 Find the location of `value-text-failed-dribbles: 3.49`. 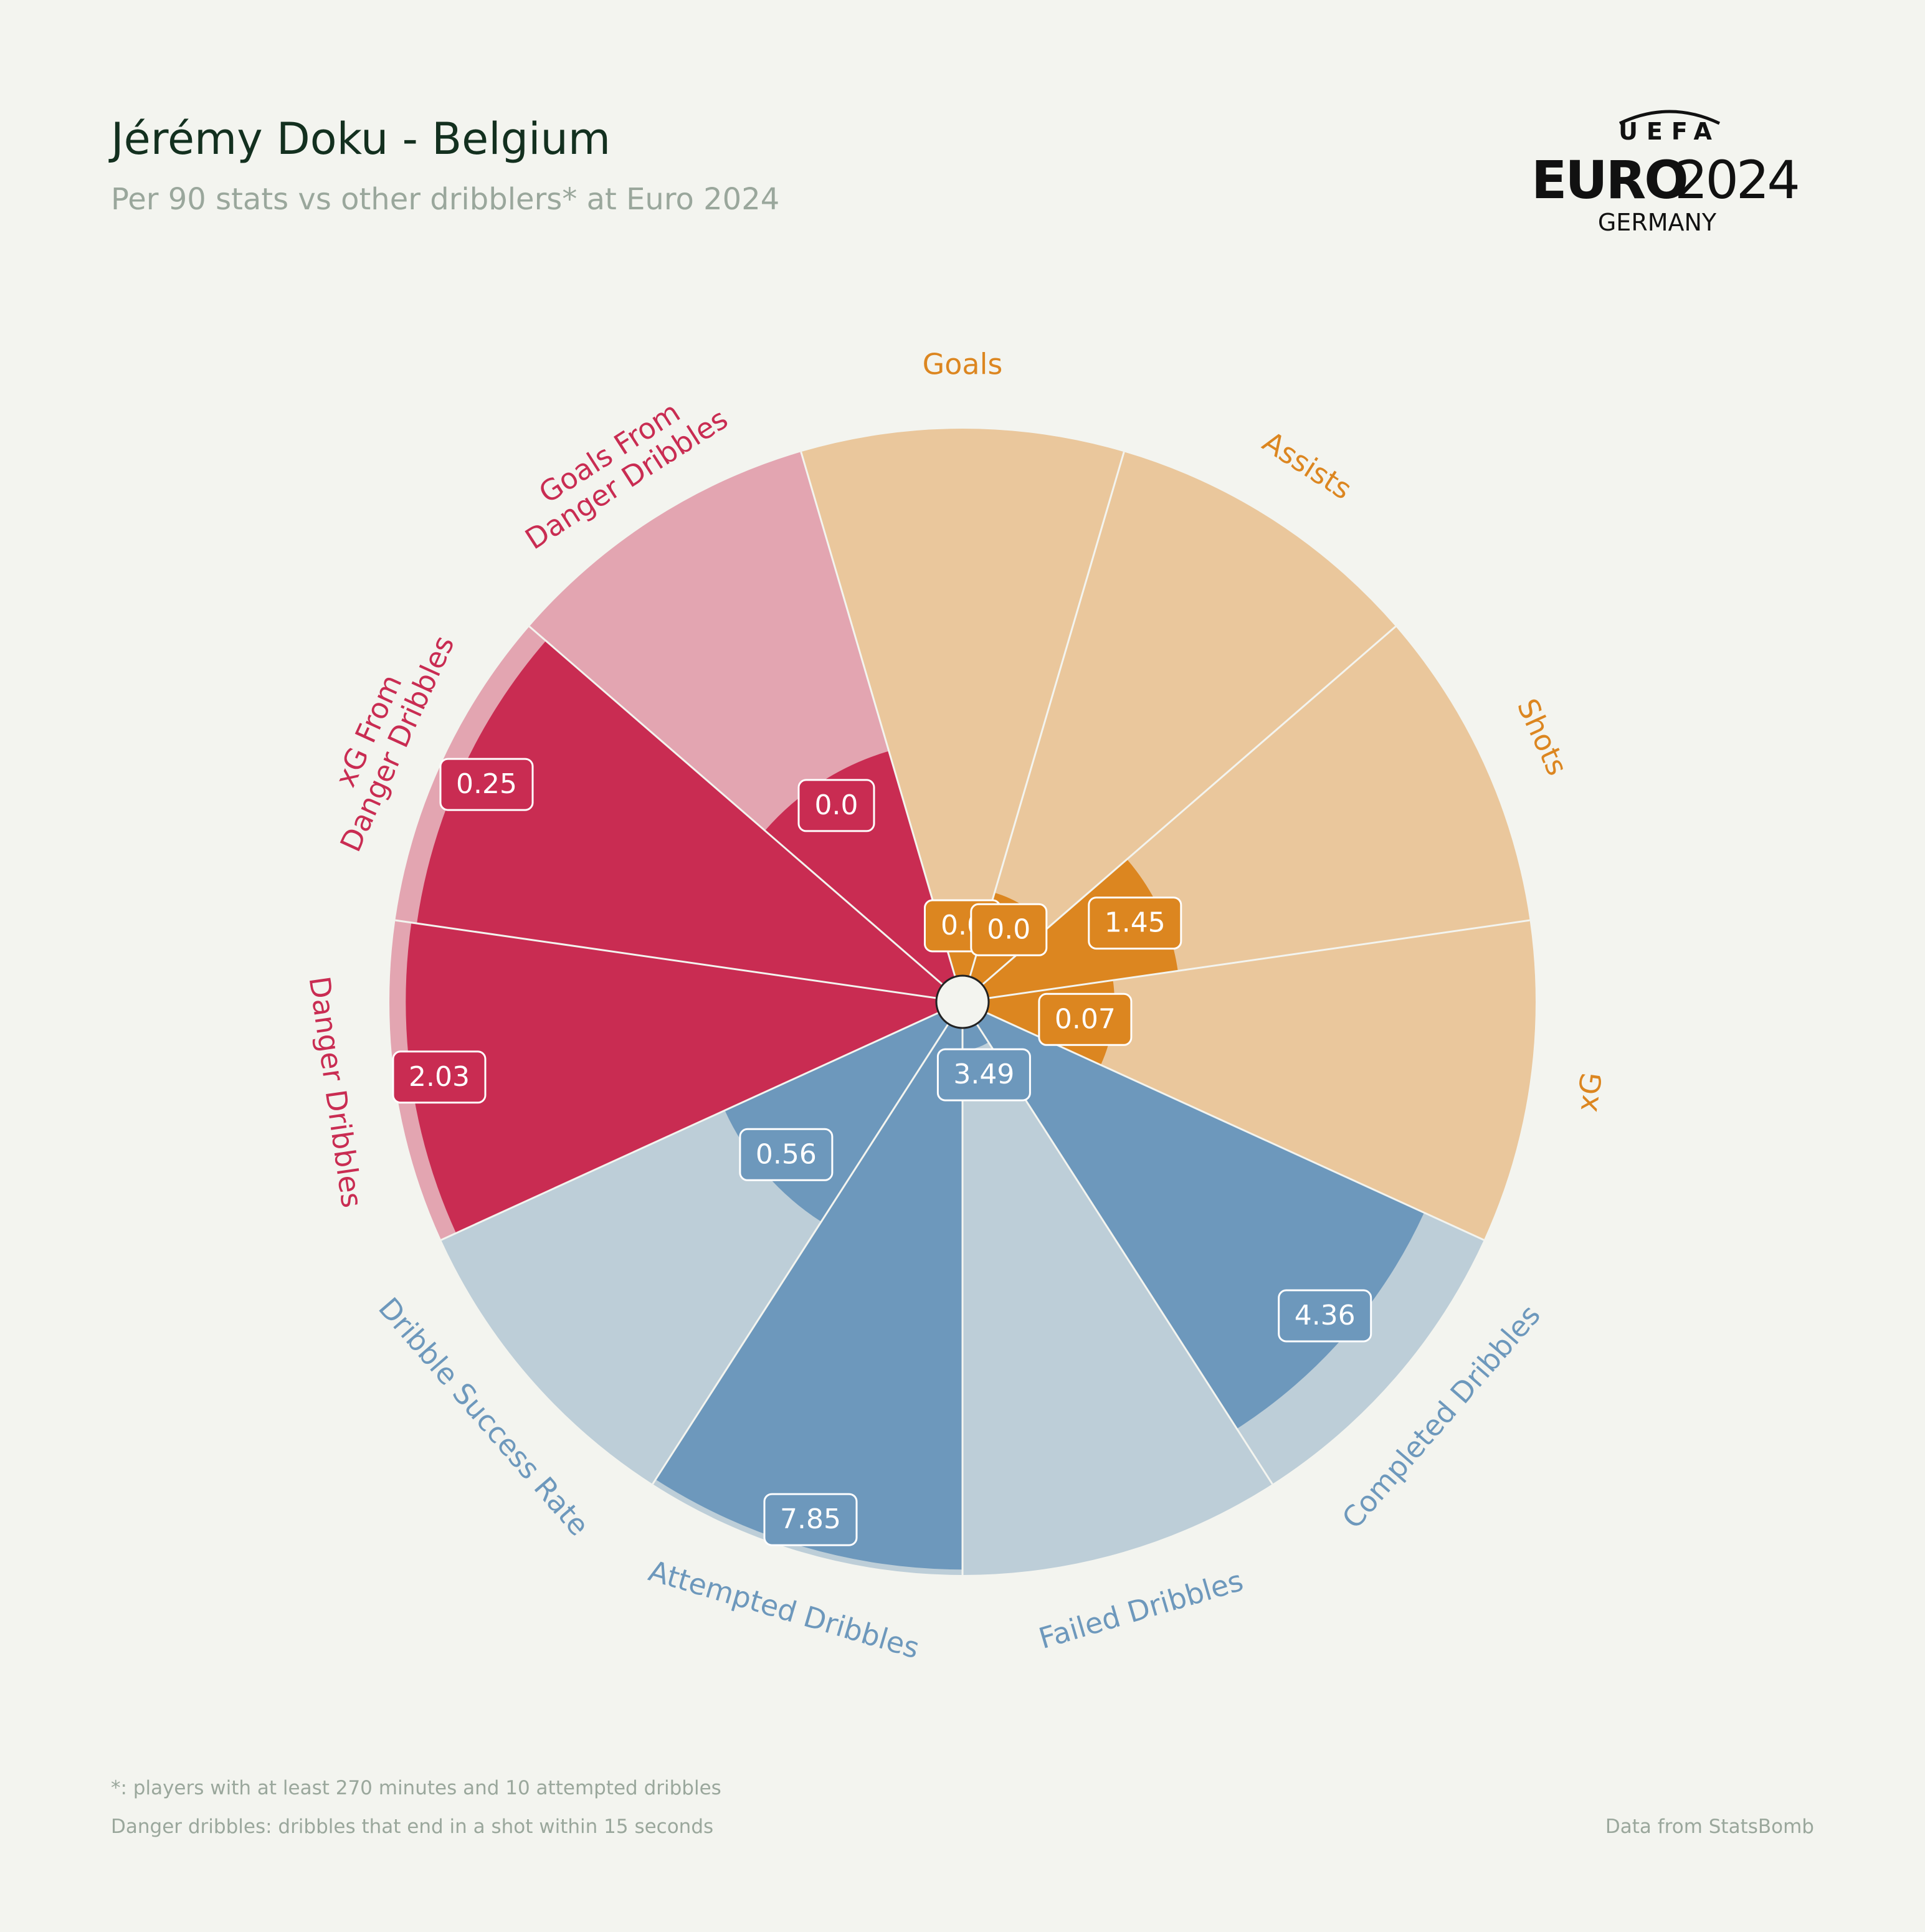

value-text-failed-dribbles: 3.49 is located at coordinates (983, 1074).